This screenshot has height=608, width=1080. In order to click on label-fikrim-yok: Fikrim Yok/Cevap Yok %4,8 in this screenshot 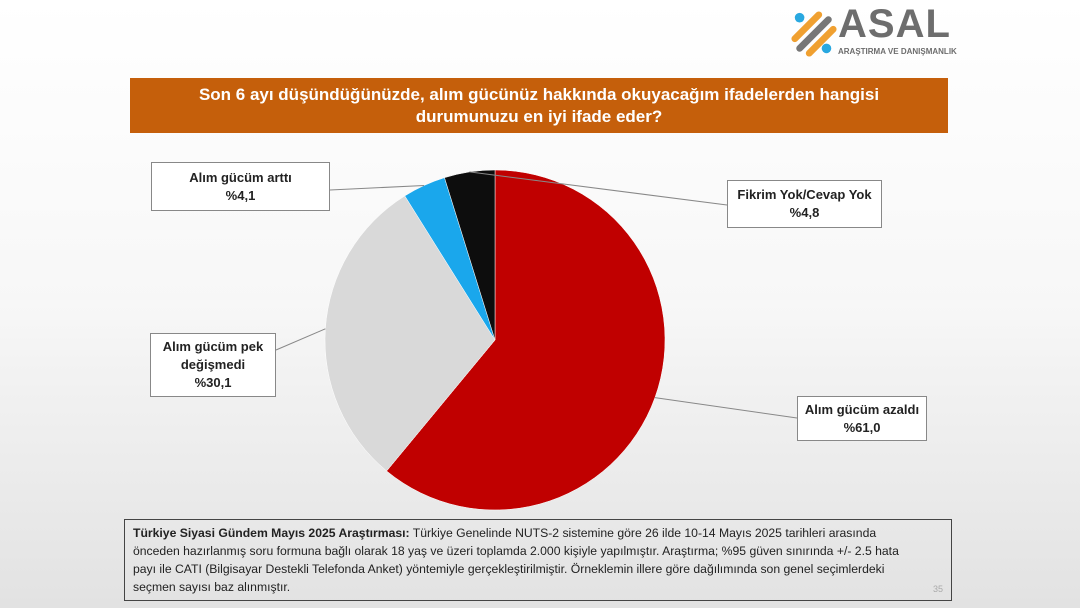, I will do `click(804, 204)`.